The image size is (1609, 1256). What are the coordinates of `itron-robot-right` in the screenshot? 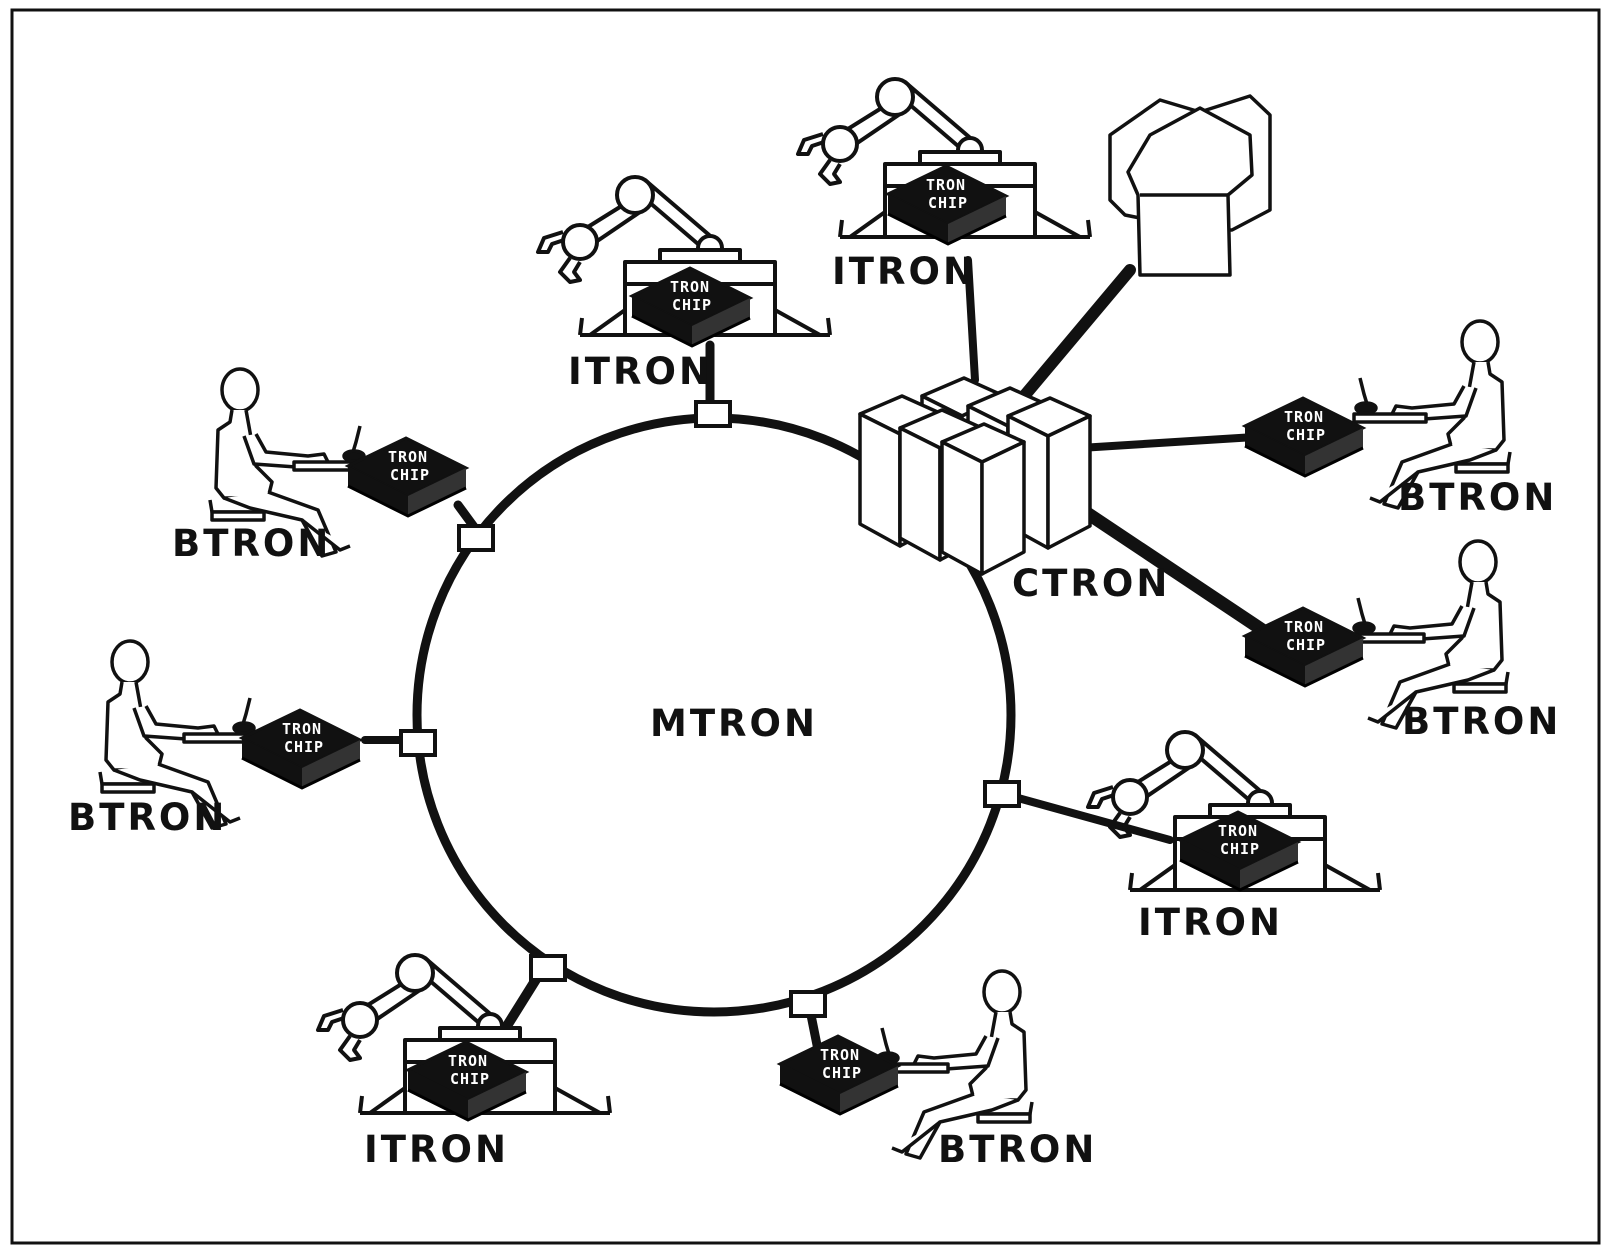 It's located at (1234, 811).